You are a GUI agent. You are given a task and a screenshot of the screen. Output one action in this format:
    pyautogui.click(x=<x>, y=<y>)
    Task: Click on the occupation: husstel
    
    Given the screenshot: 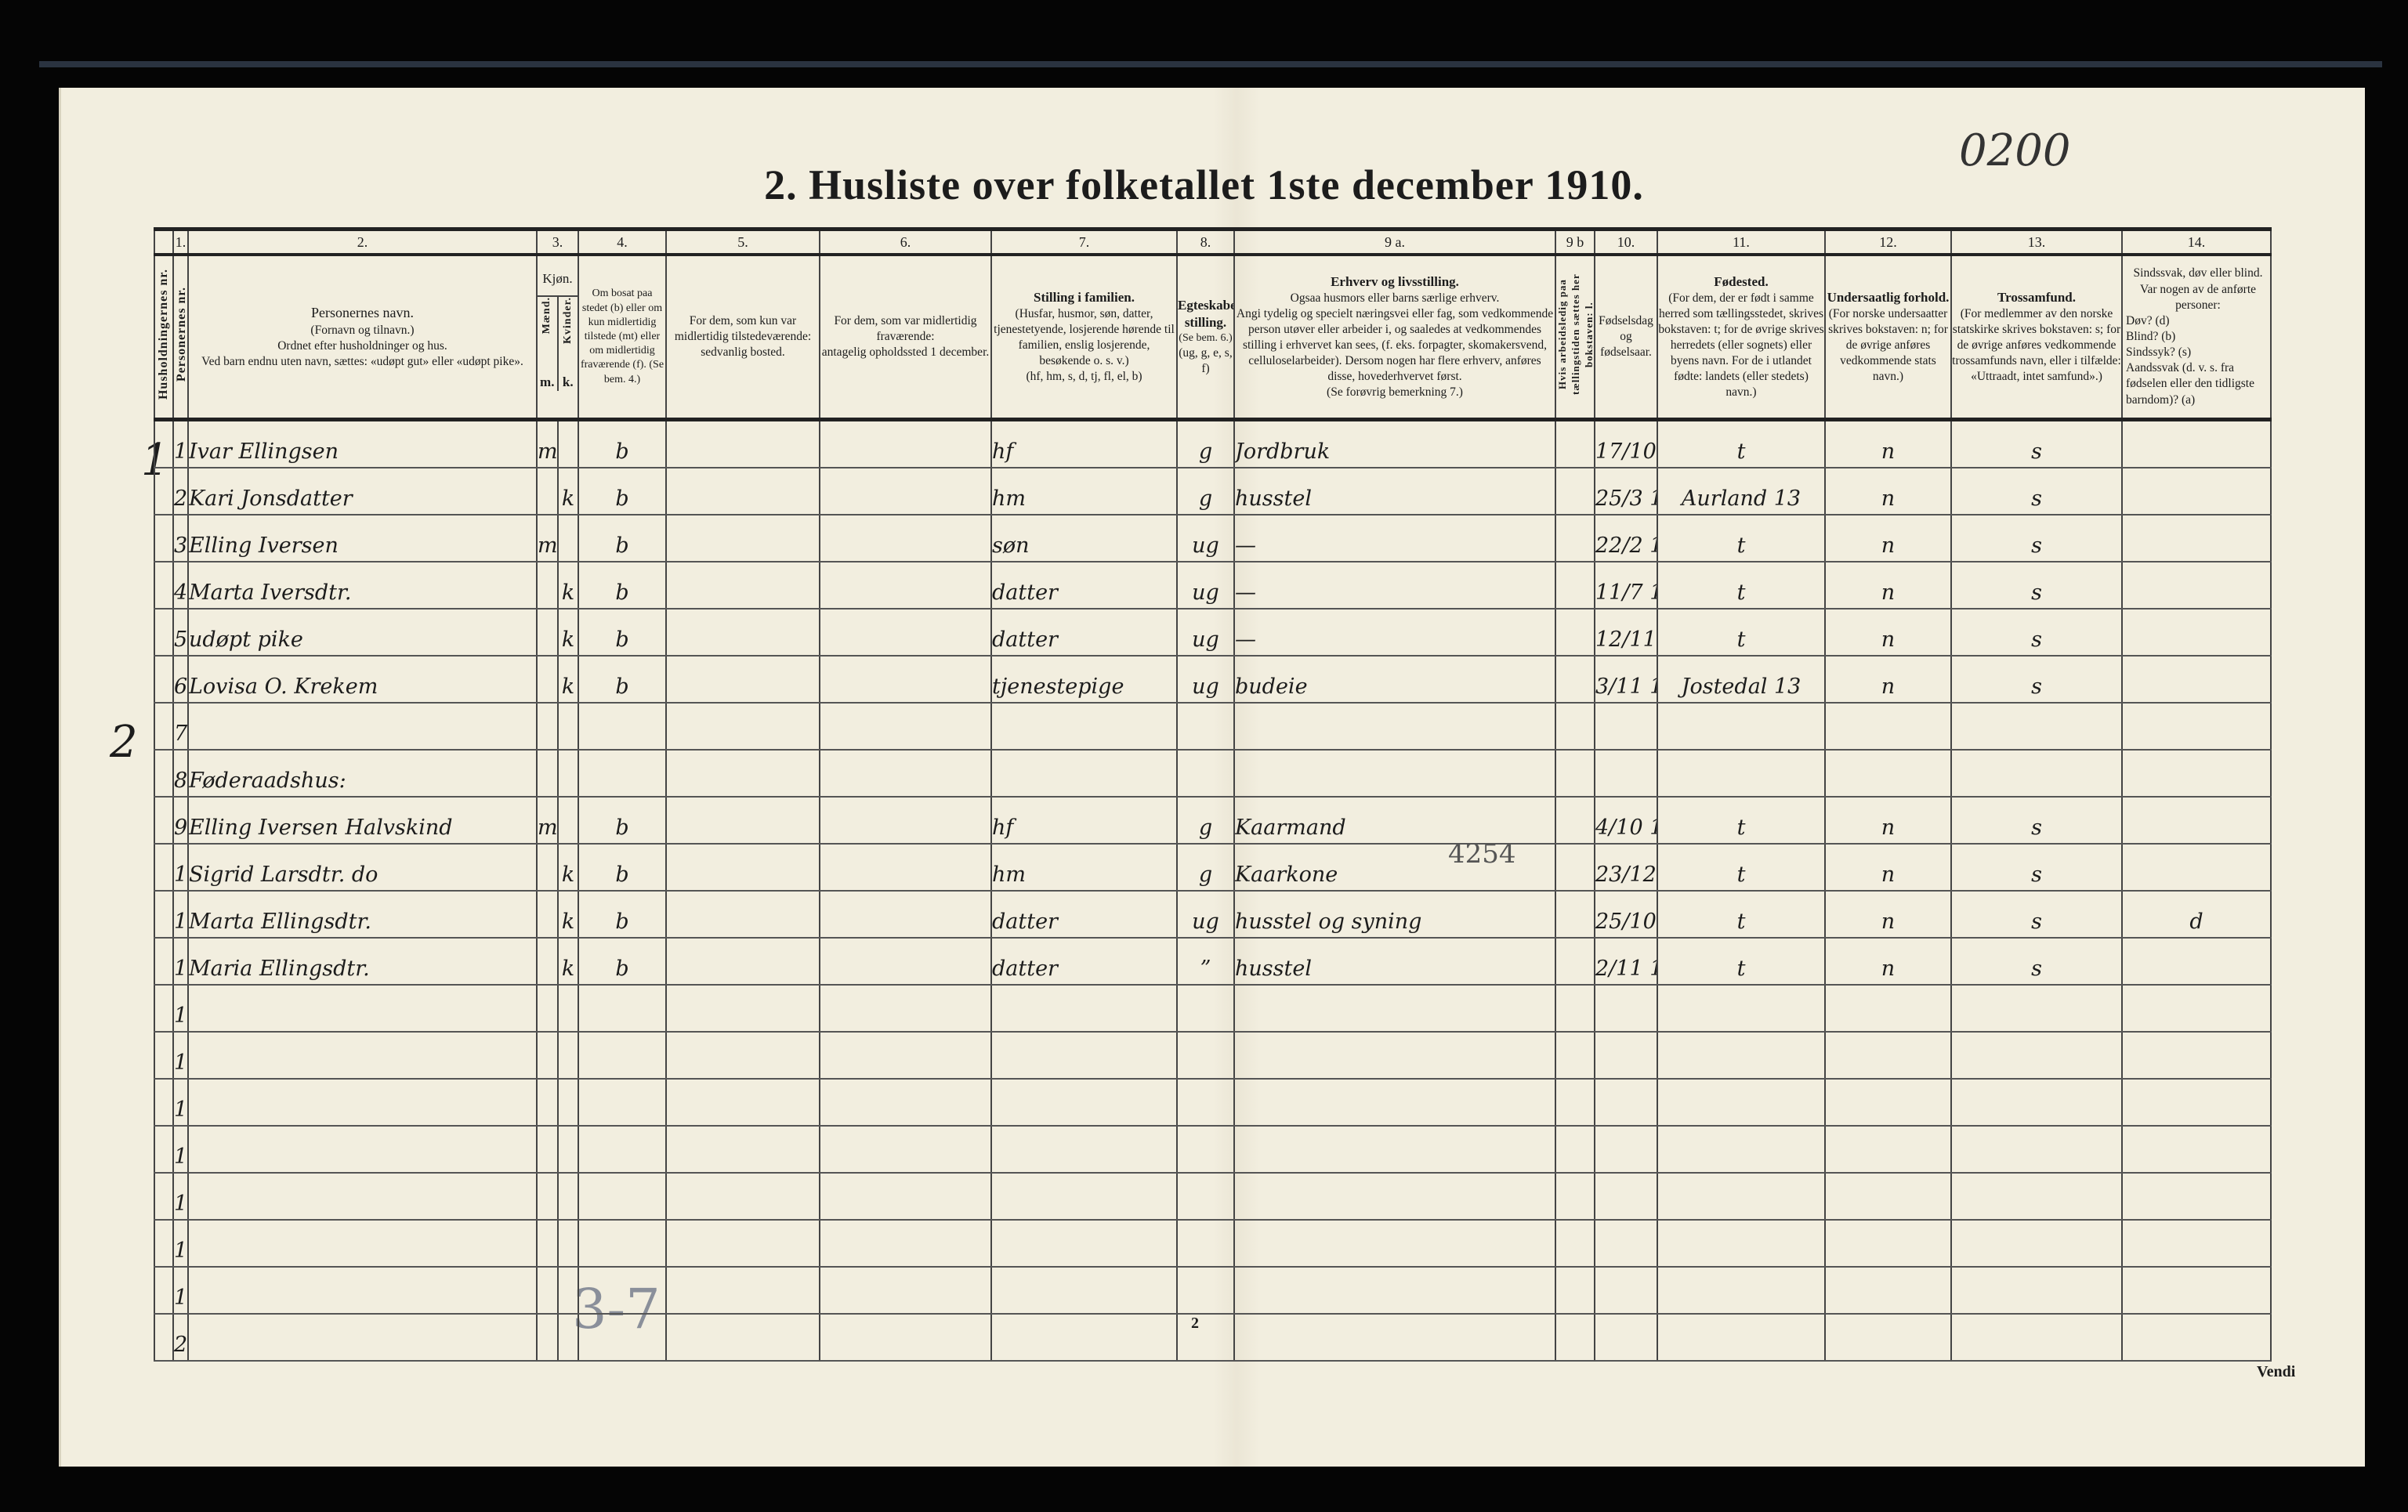 What is the action you would take?
    pyautogui.click(x=1394, y=492)
    